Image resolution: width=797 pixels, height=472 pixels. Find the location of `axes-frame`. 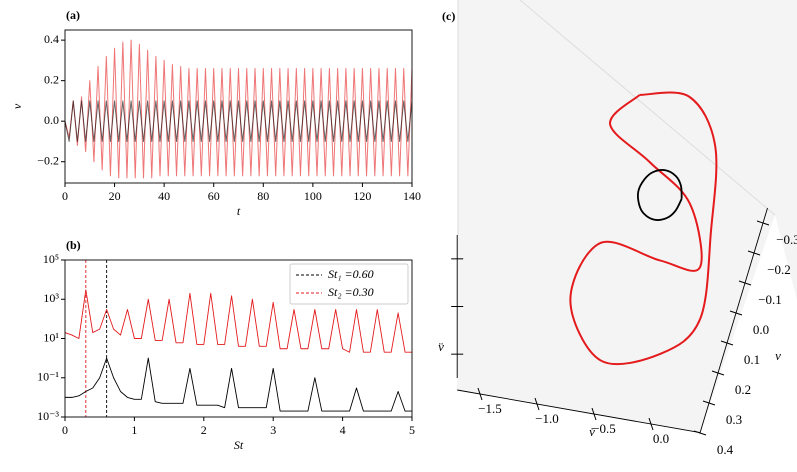

axes-frame is located at coordinates (238, 106).